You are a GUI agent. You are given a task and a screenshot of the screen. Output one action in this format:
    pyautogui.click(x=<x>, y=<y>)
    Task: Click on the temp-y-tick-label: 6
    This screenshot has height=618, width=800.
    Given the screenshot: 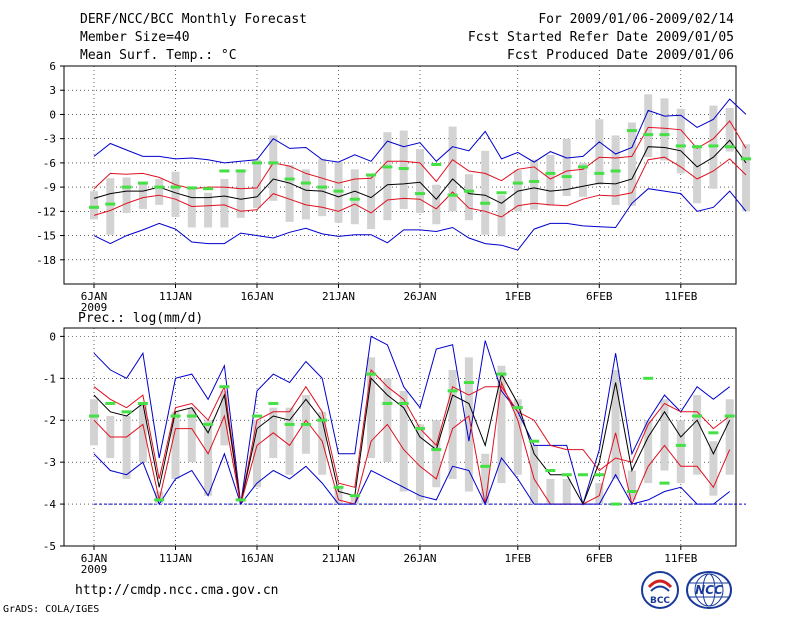 What is the action you would take?
    pyautogui.click(x=52, y=66)
    